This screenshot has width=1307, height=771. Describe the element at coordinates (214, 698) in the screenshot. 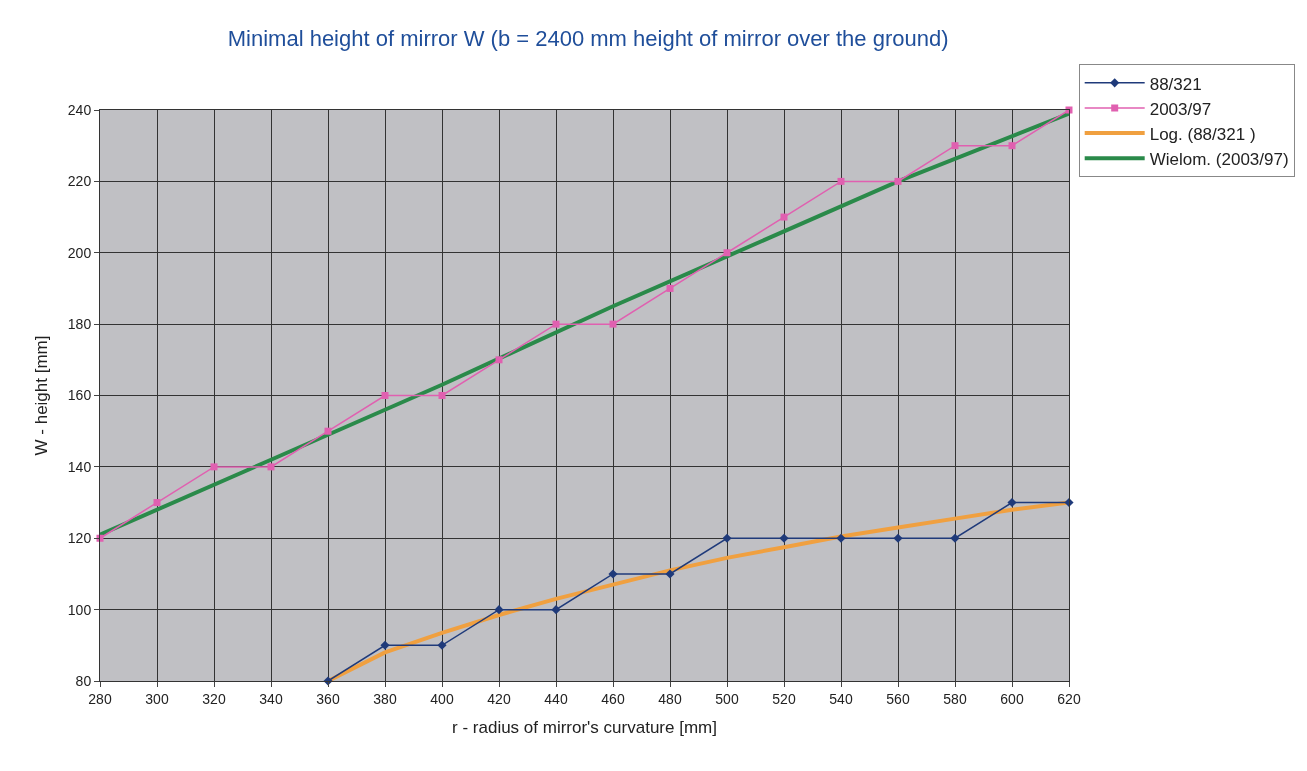

I see `x-tick-label: 320` at that location.